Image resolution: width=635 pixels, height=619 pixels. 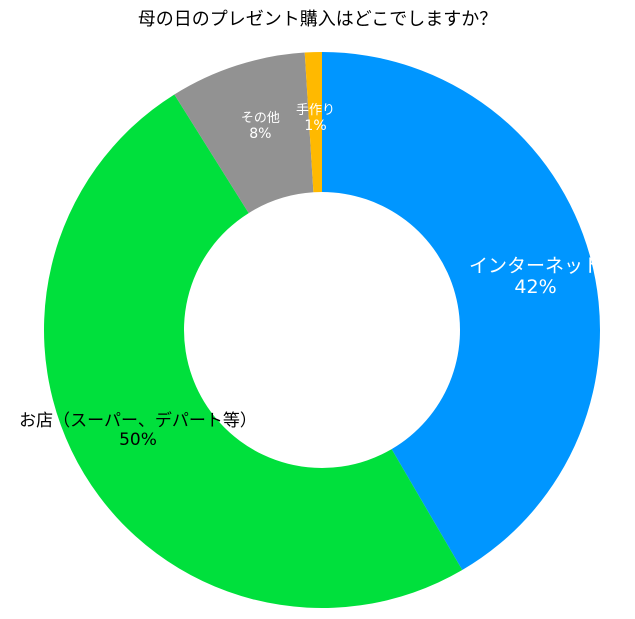 I want to click on slice-value-label-3: 8%, so click(x=260, y=134).